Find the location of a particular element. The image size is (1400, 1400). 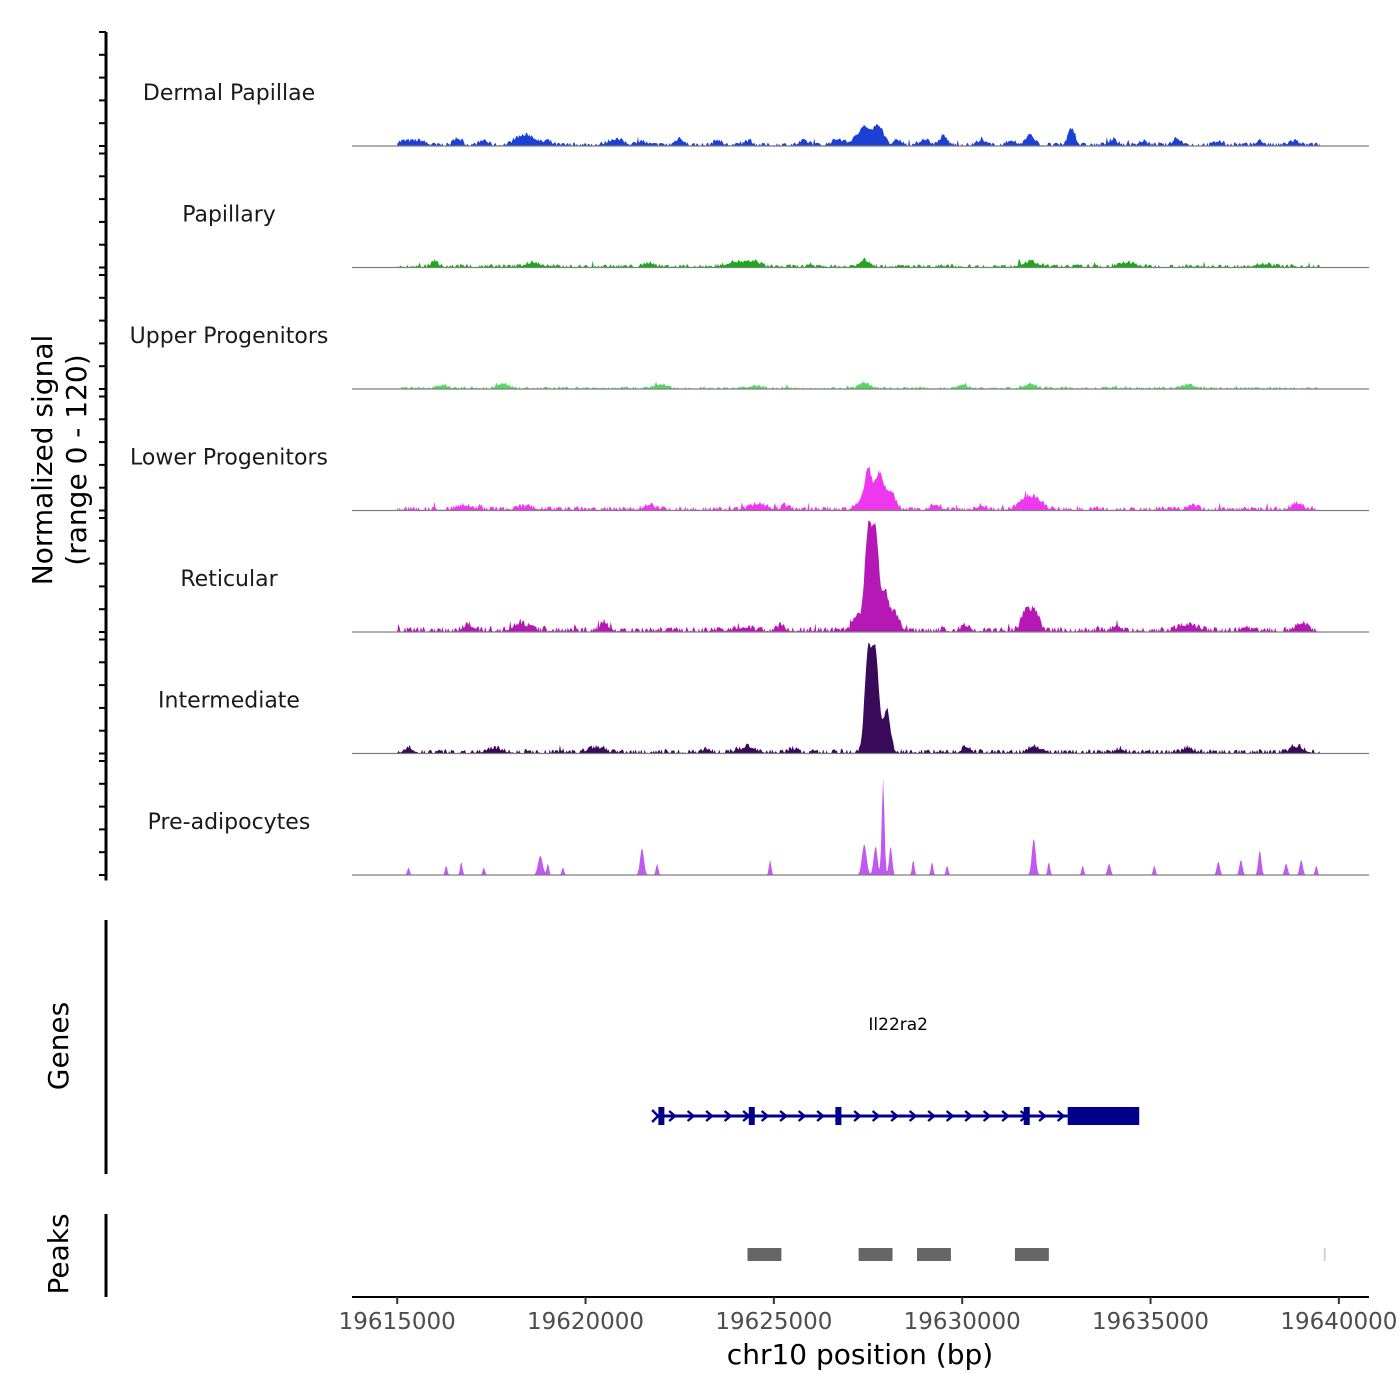

x-tick-label: 19640000 is located at coordinates (1338, 1322).